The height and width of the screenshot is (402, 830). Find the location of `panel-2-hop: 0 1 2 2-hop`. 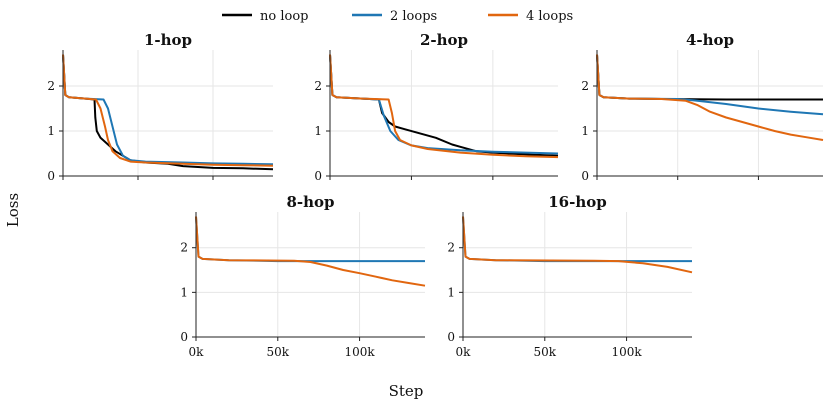

panel-2-hop: 0 1 2 2-hop is located at coordinates (436, 107).